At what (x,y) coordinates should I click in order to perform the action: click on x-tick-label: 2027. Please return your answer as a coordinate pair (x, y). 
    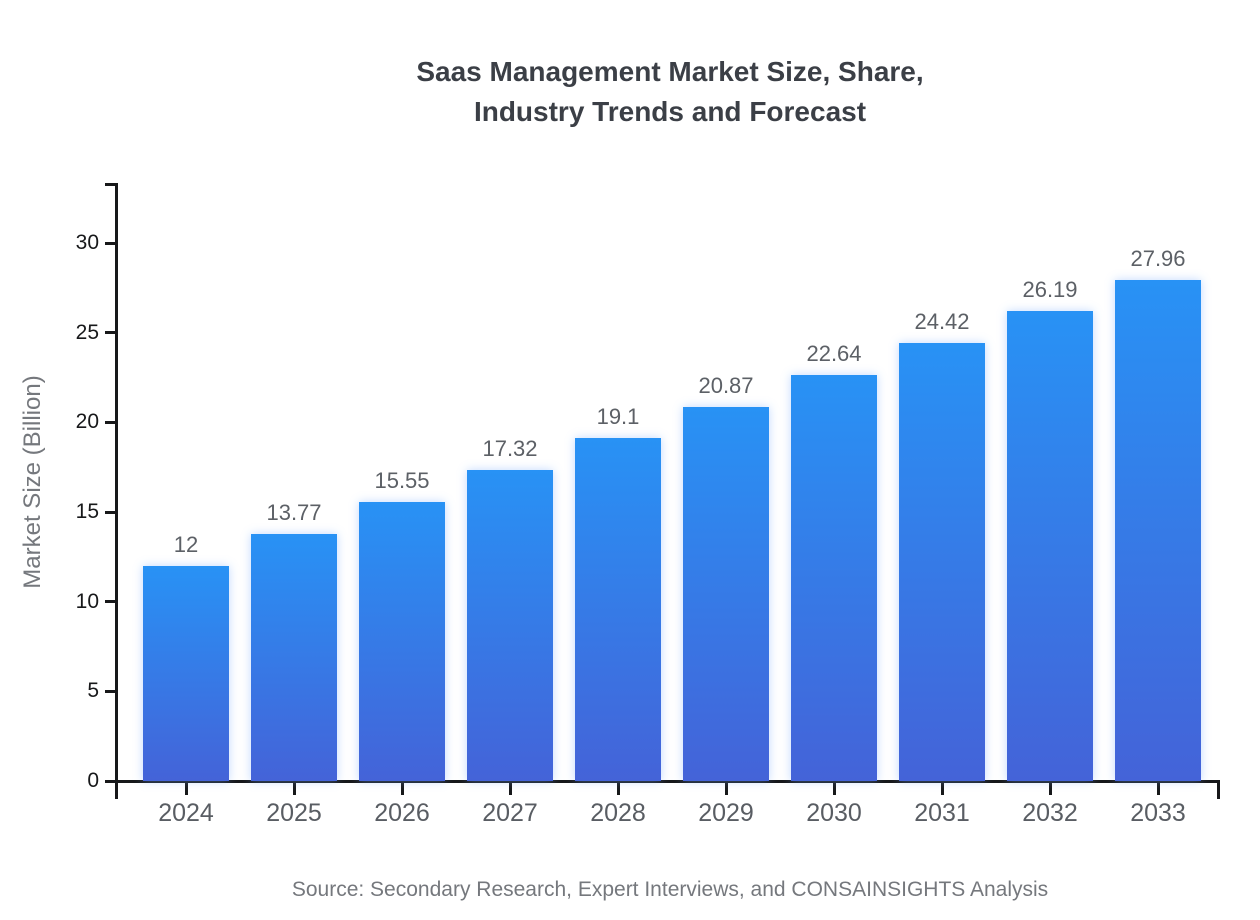
    Looking at the image, I should click on (510, 813).